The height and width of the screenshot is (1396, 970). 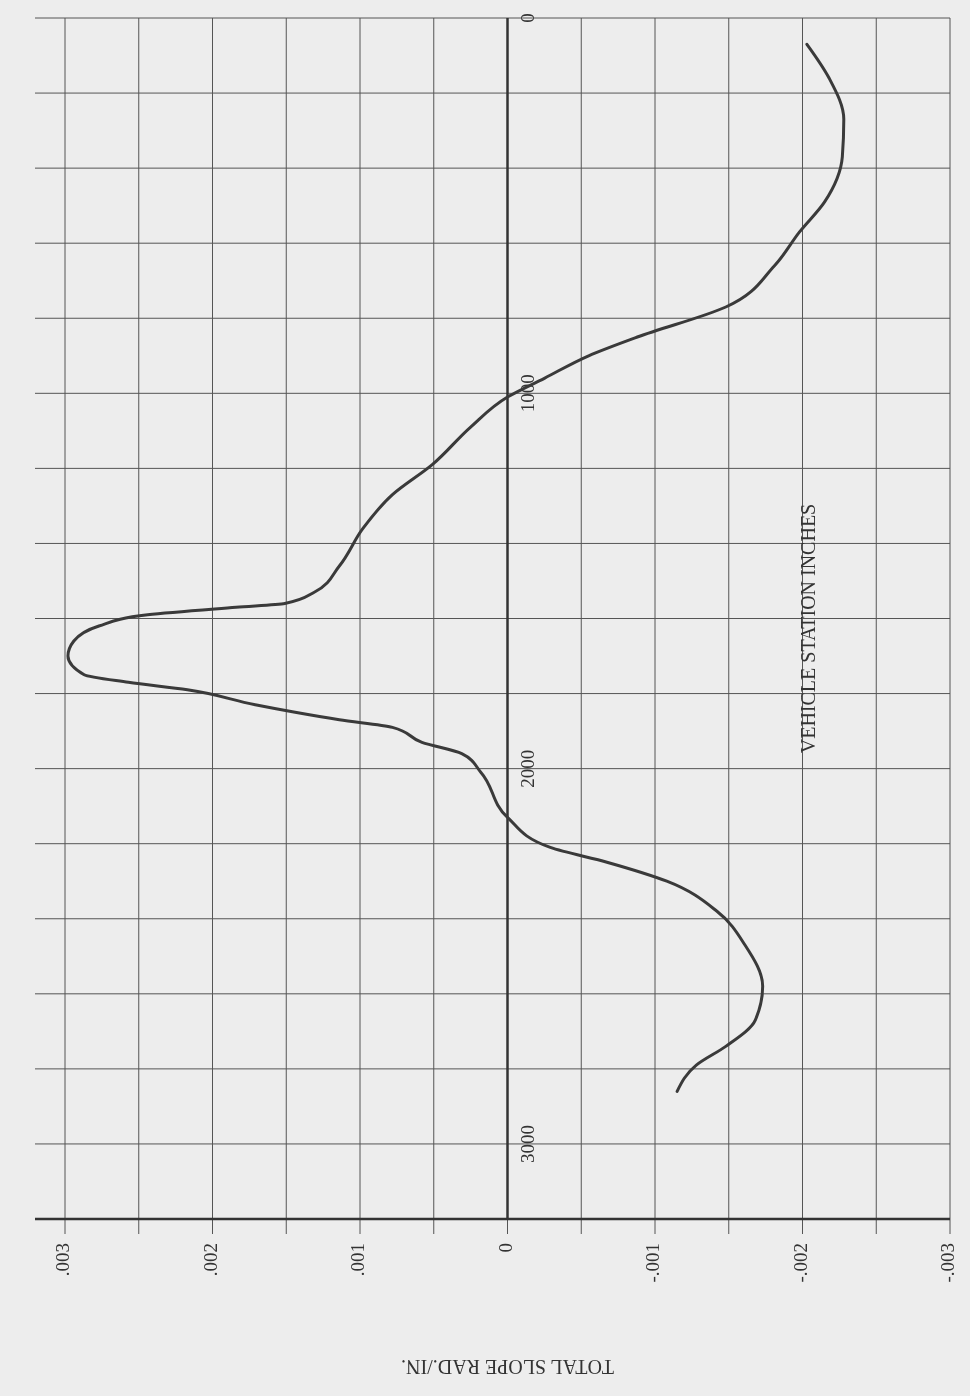 I want to click on x-tick-label: .003, so click(x=63, y=1260).